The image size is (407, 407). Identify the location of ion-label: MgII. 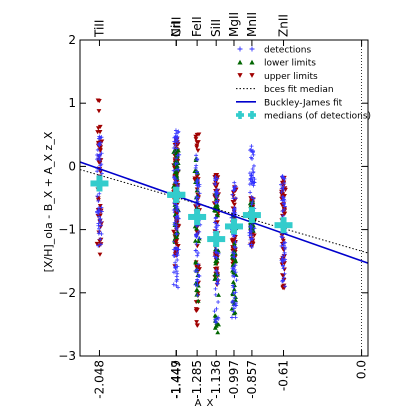
(234, 24).